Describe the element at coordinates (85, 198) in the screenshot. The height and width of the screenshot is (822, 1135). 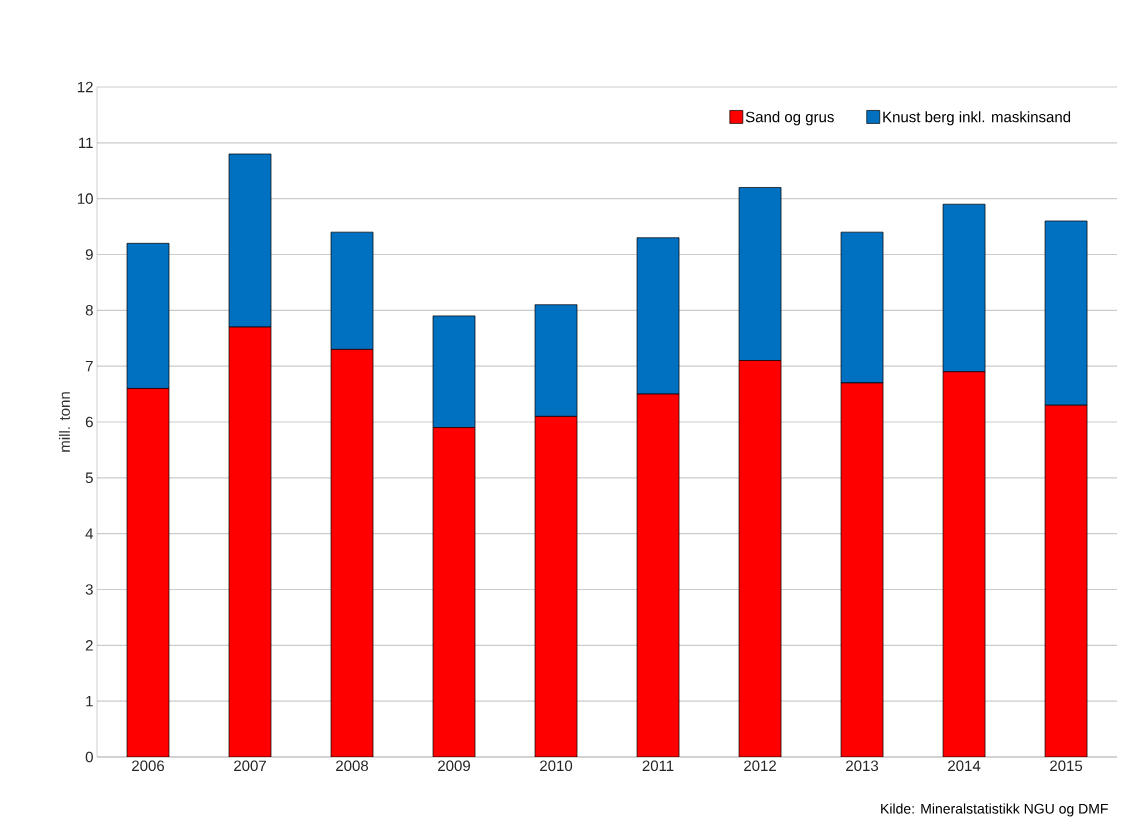
I see `y-tick-label: 10` at that location.